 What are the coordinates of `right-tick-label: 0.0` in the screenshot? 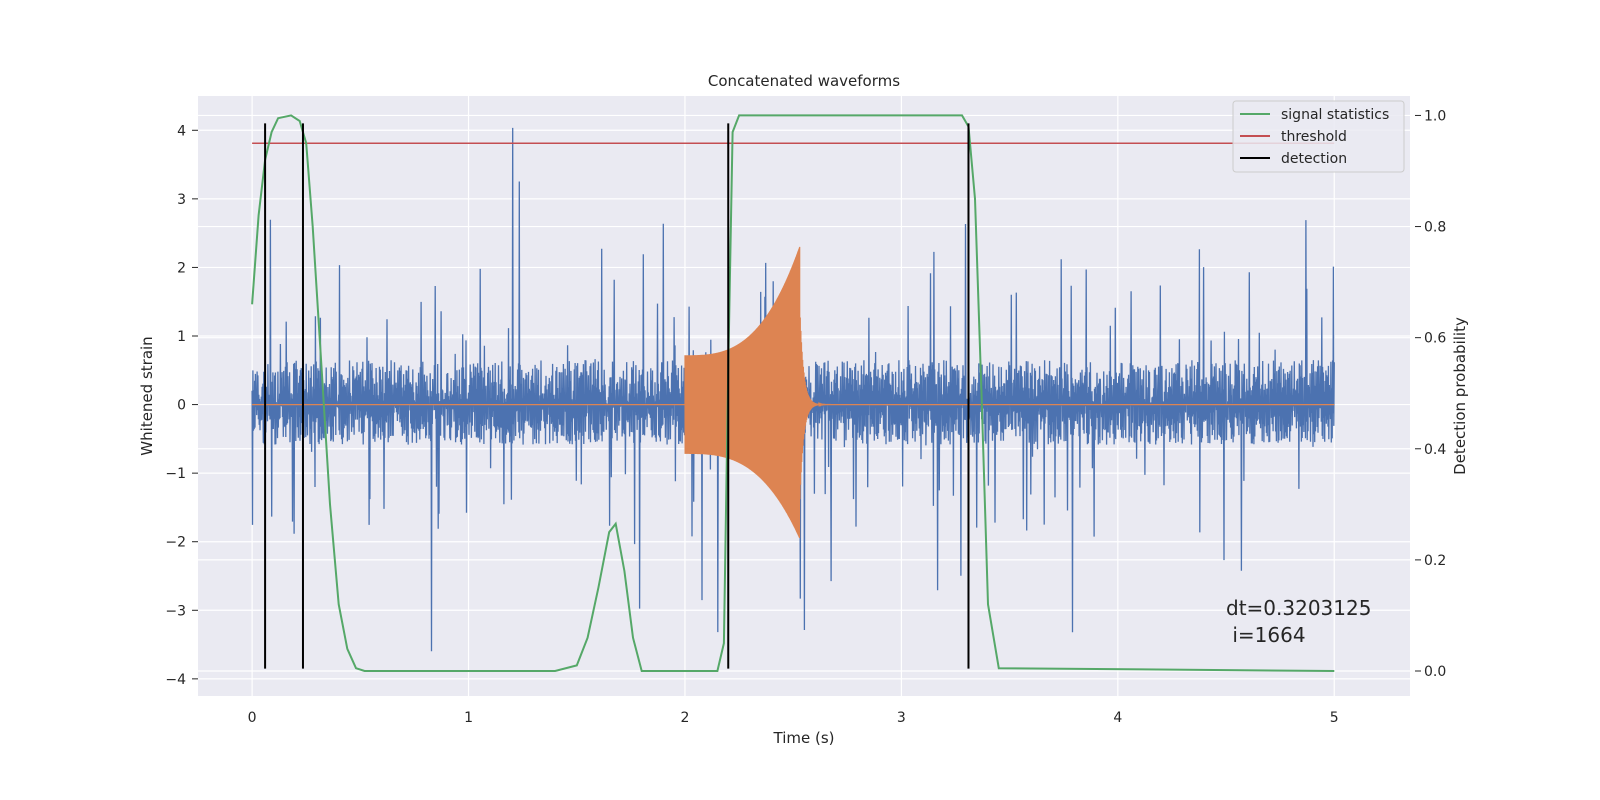 It's located at (1435, 672).